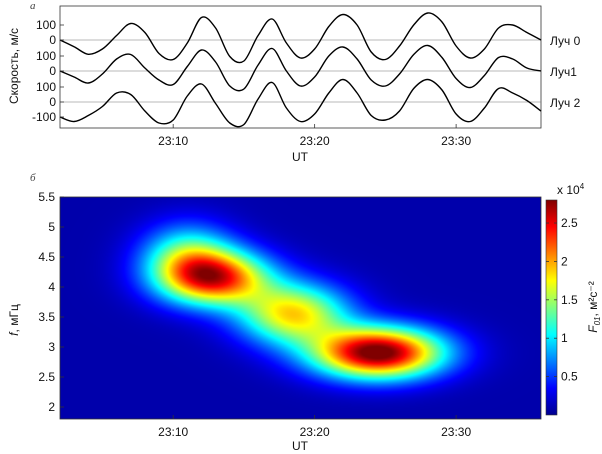  Describe the element at coordinates (582, 186) in the screenshot. I see `colorbar-scale-exponent: 4` at that location.